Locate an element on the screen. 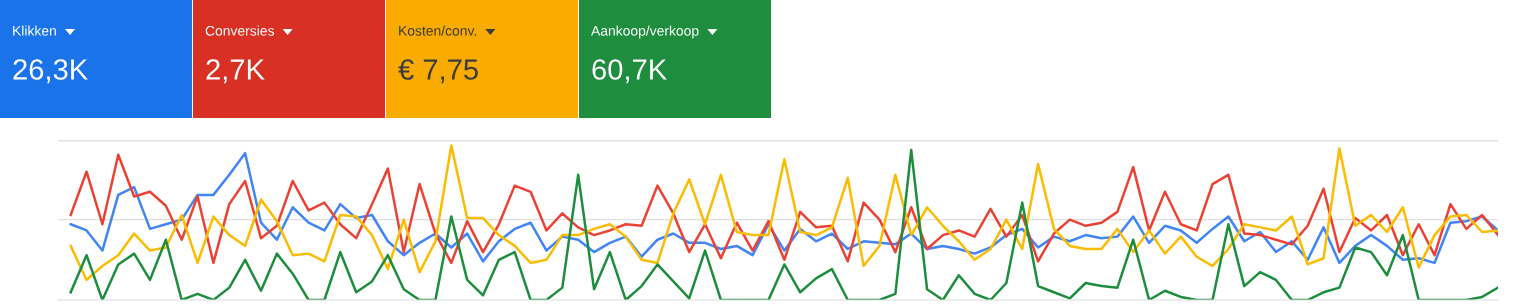 The image size is (1536, 305). text: 26,3K is located at coordinates (50, 71).